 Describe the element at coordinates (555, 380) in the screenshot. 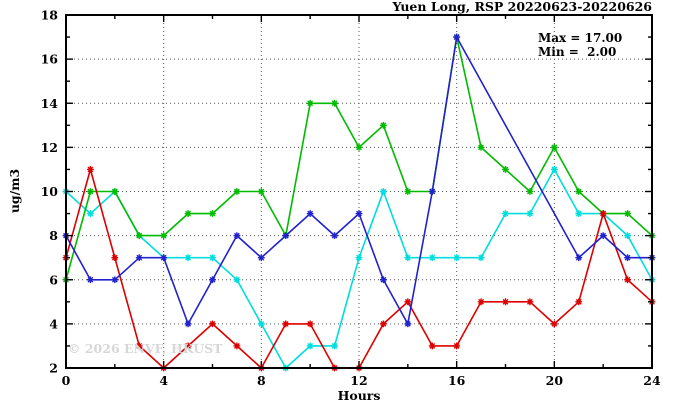

I see `x-tick-label: 20` at that location.